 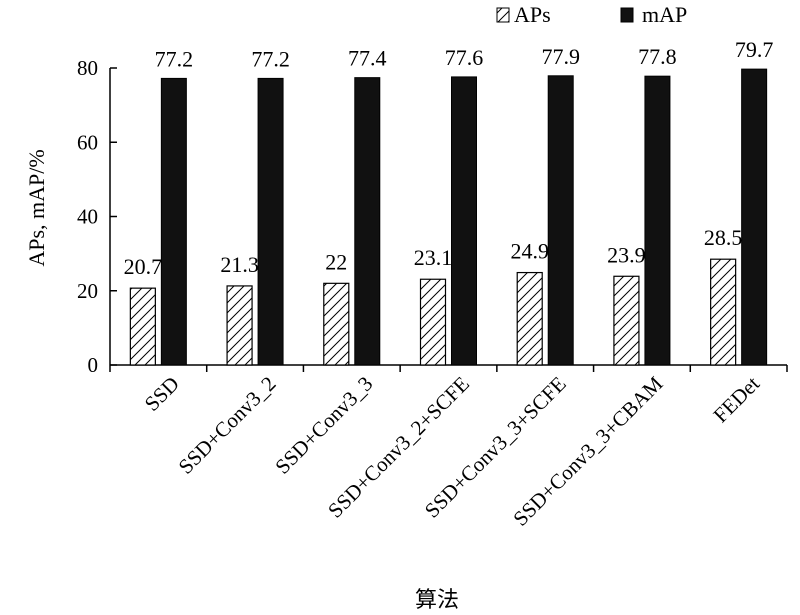 What do you see at coordinates (627, 15) in the screenshot?
I see `legend-swatch-map` at bounding box center [627, 15].